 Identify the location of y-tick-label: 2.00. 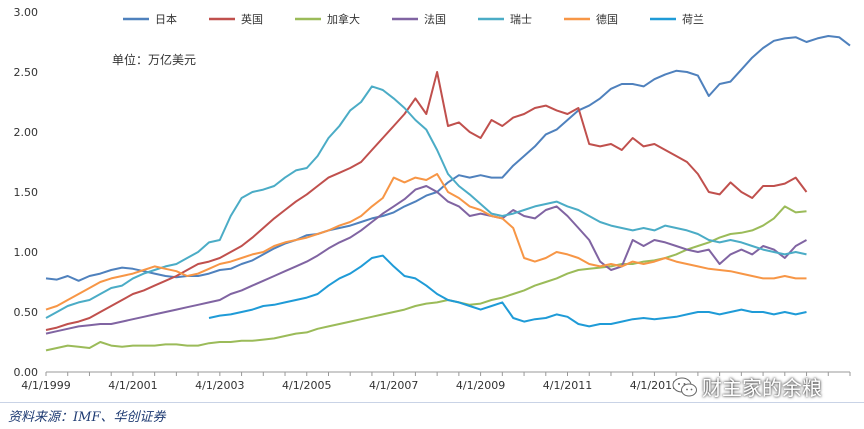
(26, 132).